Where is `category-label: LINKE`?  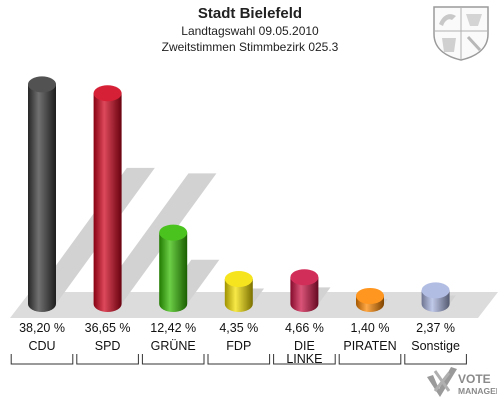 category-label: LINKE is located at coordinates (304, 359).